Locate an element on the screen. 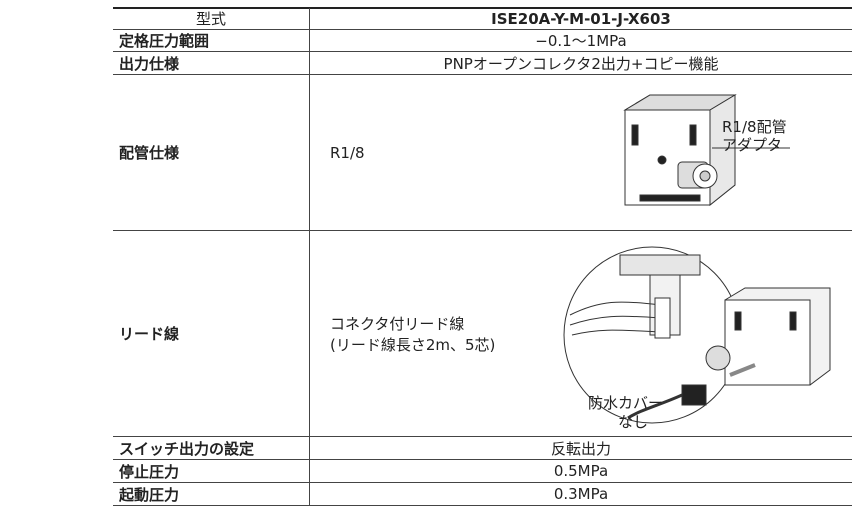 The width and height of the screenshot is (863, 513). figure-label: アダプタ is located at coordinates (752, 145).